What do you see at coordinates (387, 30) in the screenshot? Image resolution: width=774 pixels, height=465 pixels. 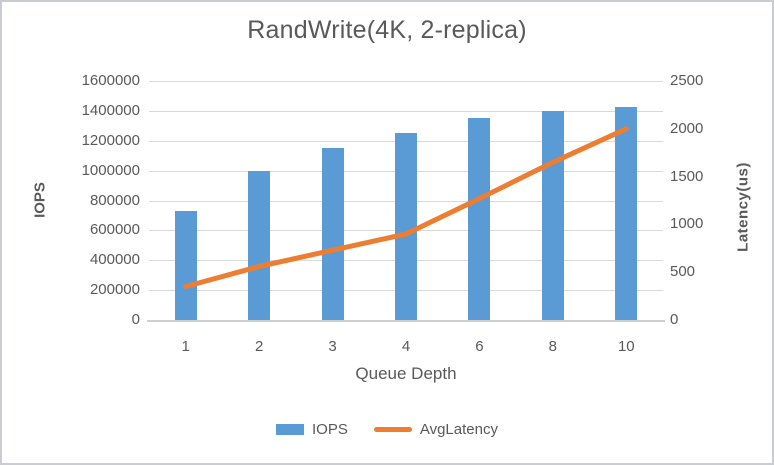 I see `chart-title: RandWrite(4K, 2-replica)` at bounding box center [387, 30].